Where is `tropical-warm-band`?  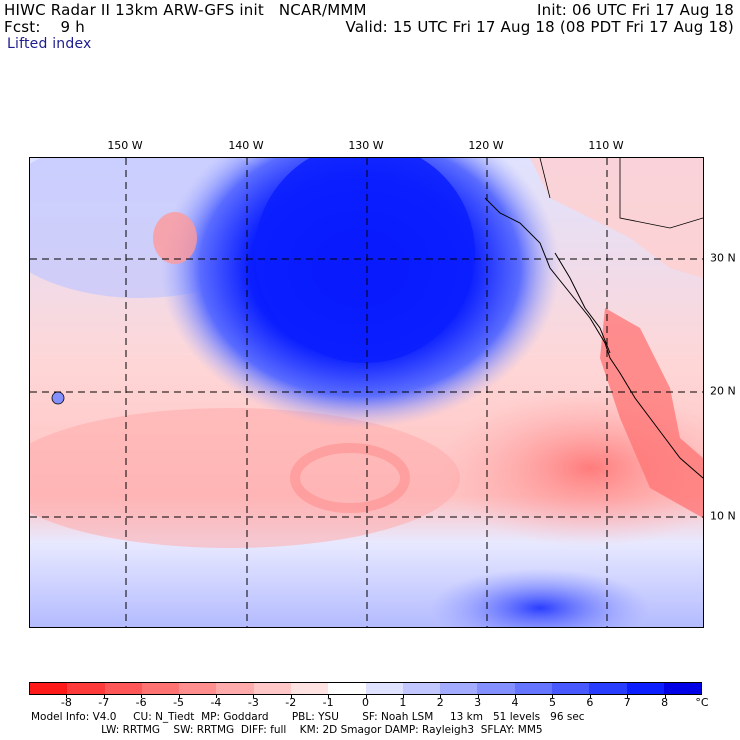 tropical-warm-band is located at coordinates (245, 478).